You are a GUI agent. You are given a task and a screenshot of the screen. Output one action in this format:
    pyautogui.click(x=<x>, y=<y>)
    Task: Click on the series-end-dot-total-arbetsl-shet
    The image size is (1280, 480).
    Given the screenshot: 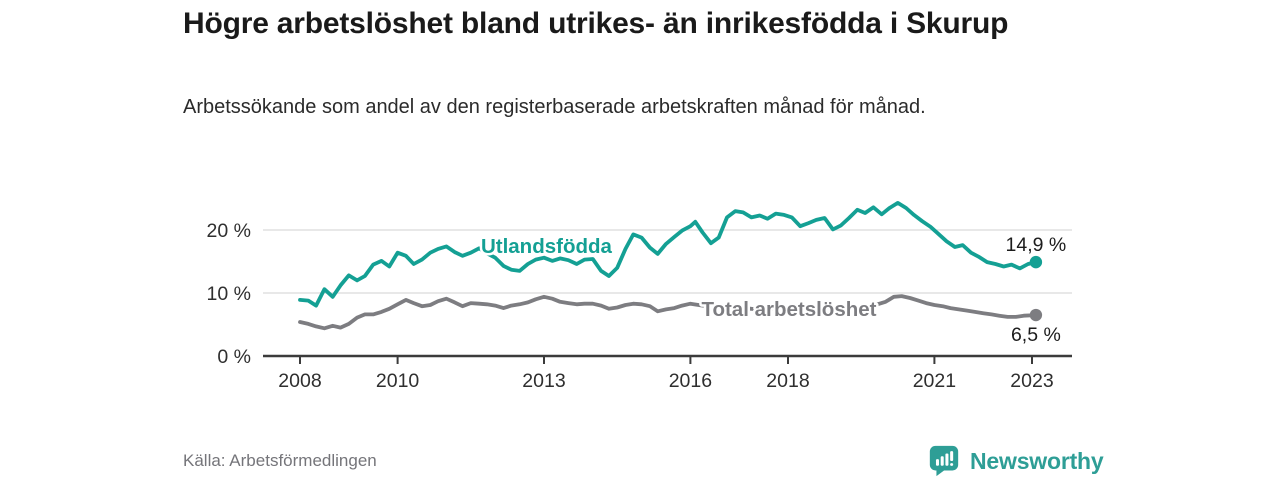 What is the action you would take?
    pyautogui.click(x=1036, y=315)
    